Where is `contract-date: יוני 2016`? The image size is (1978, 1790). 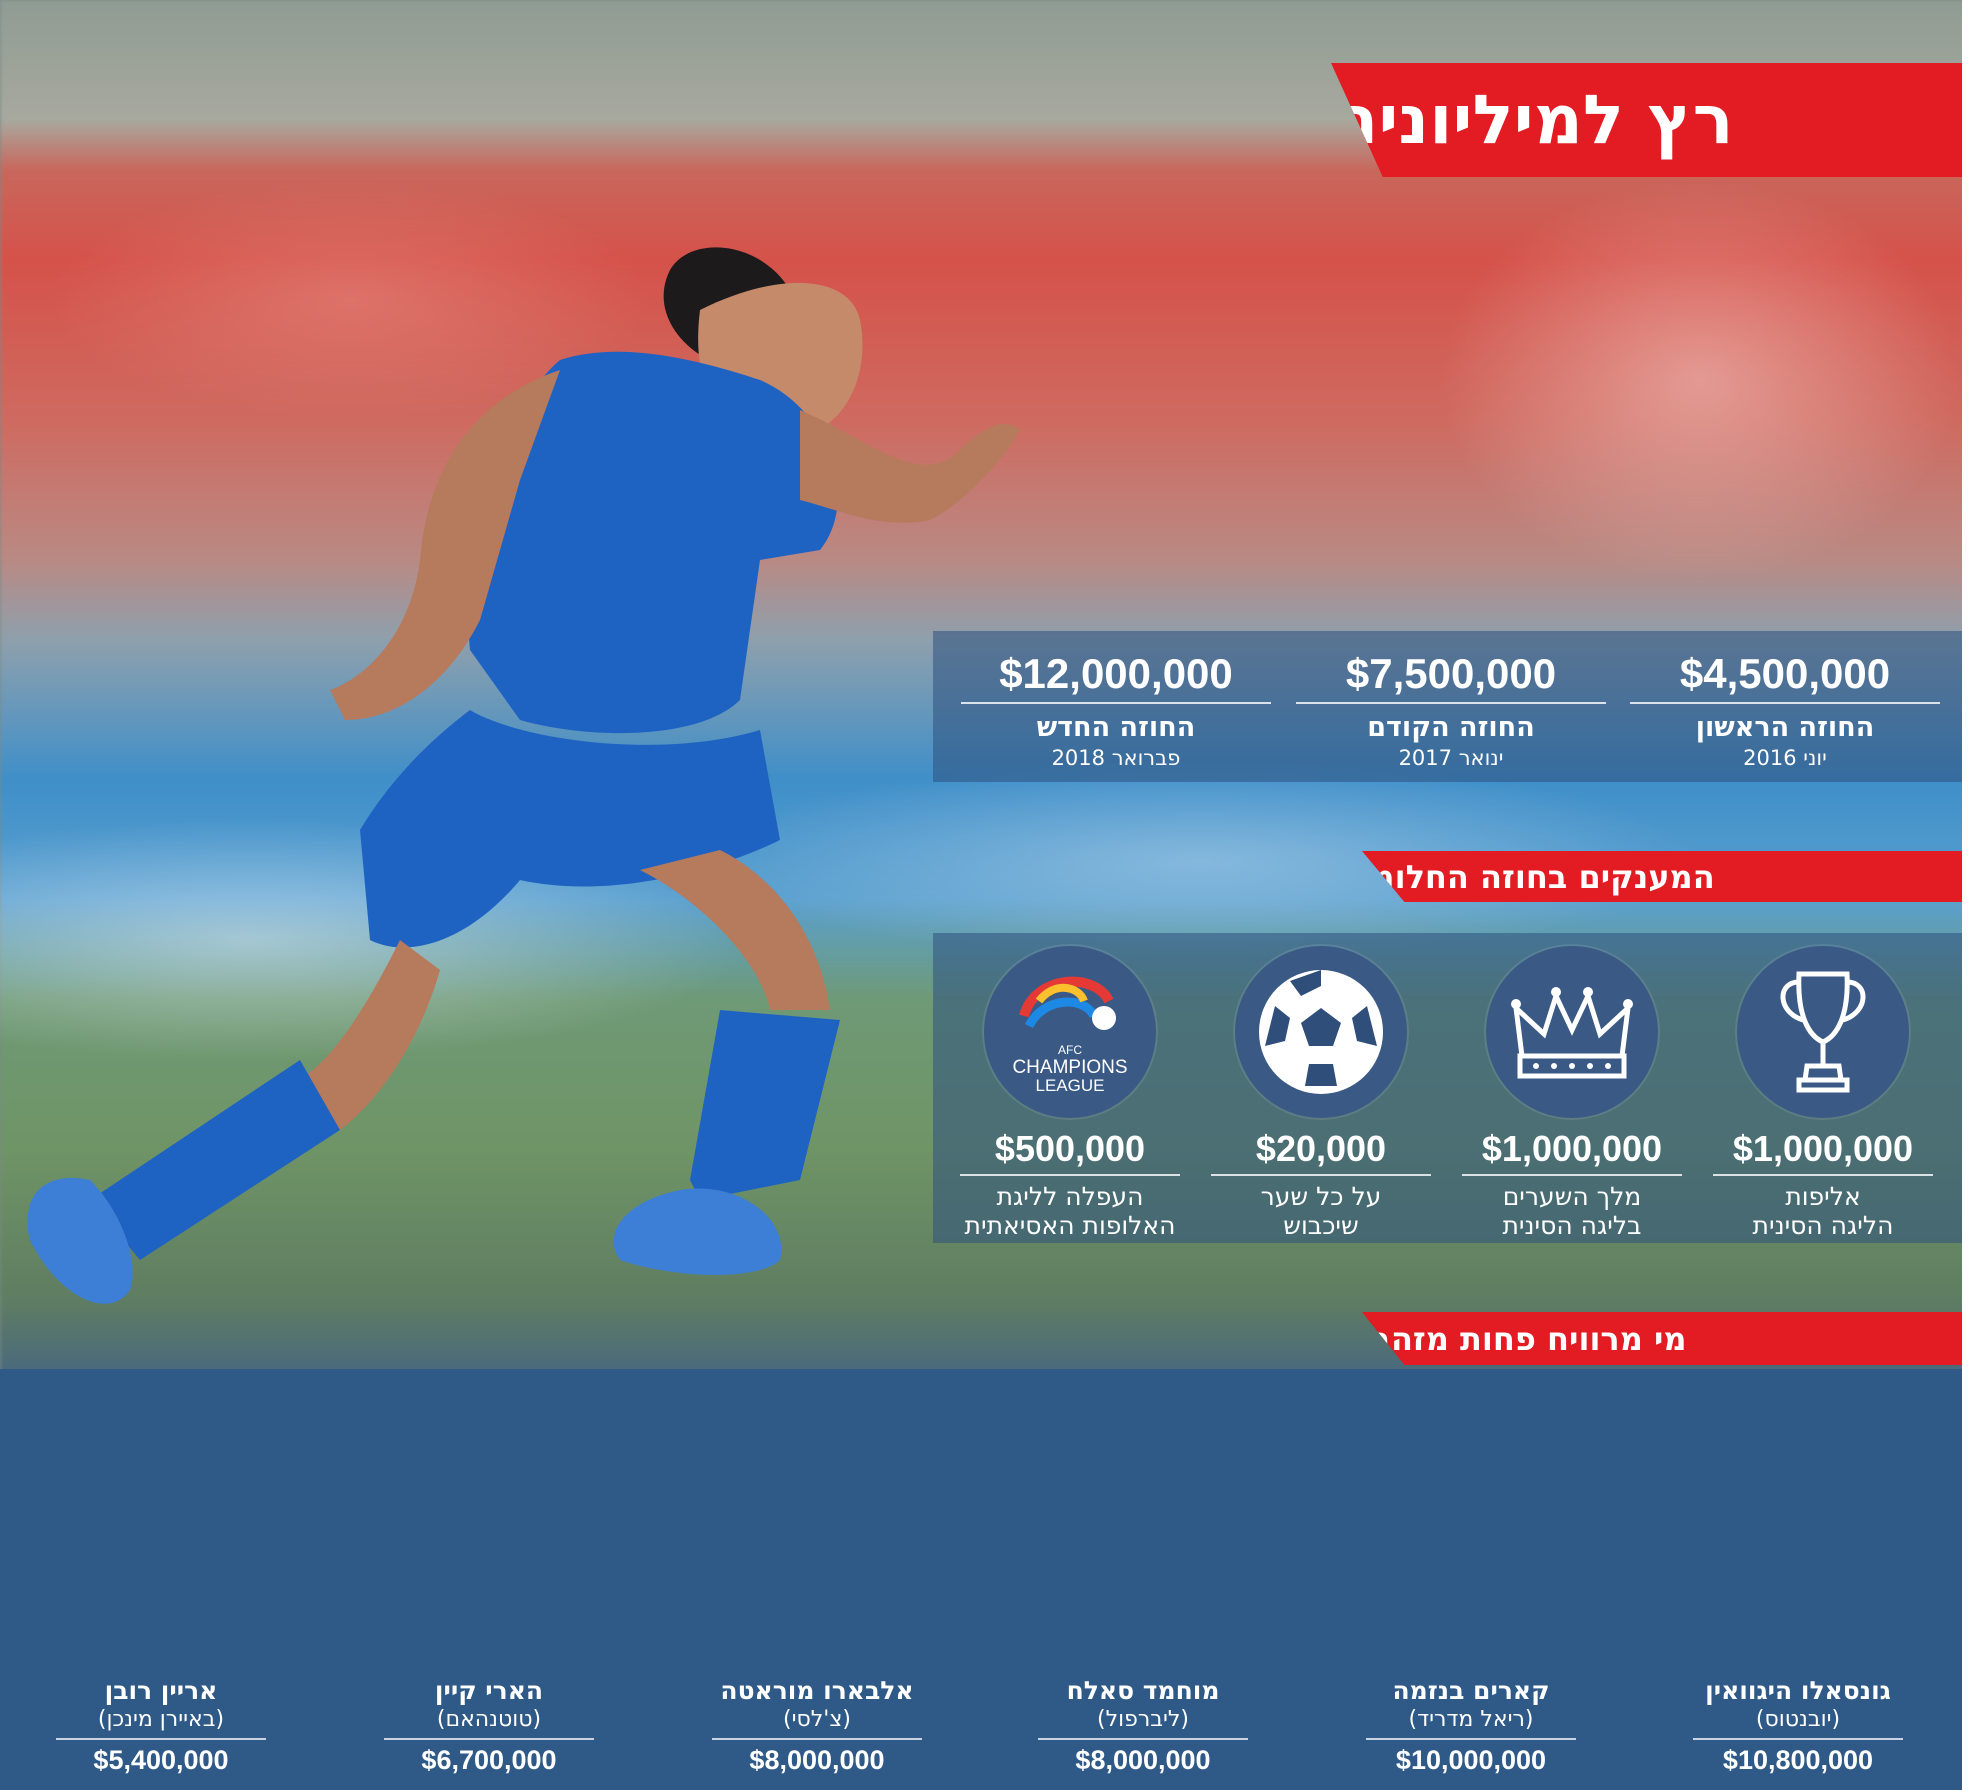 contract-date: יוני 2016 is located at coordinates (1785, 758).